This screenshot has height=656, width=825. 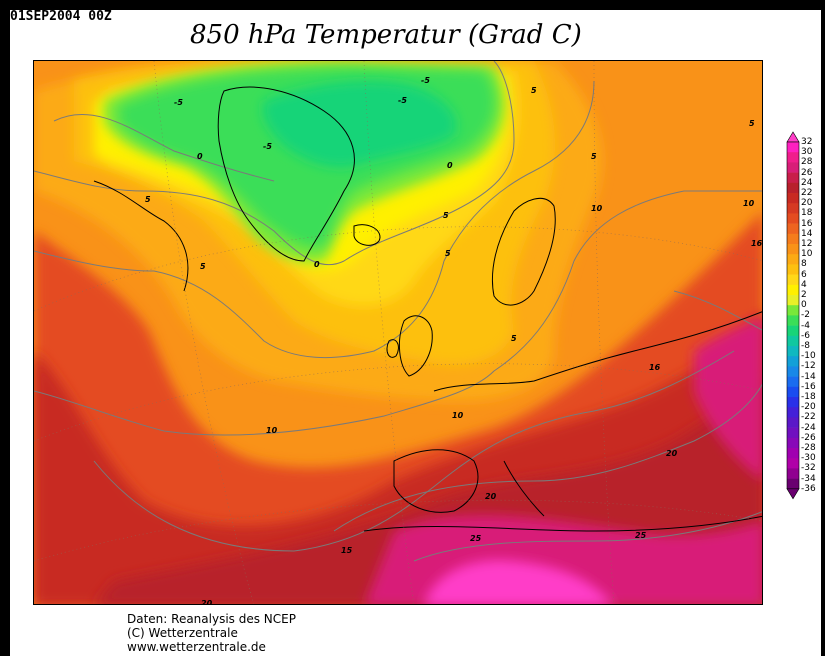 What do you see at coordinates (805, 346) in the screenshot?
I see `colorbar-tick-label: -8` at bounding box center [805, 346].